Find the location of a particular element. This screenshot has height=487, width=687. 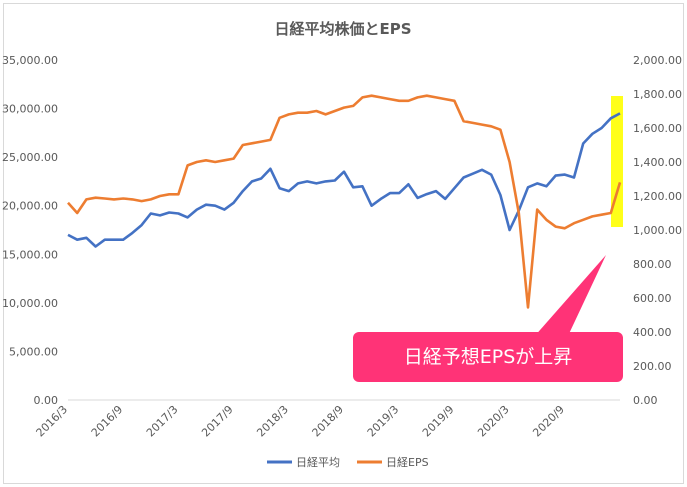

right-tick-label: 800.00 is located at coordinates (652, 264).